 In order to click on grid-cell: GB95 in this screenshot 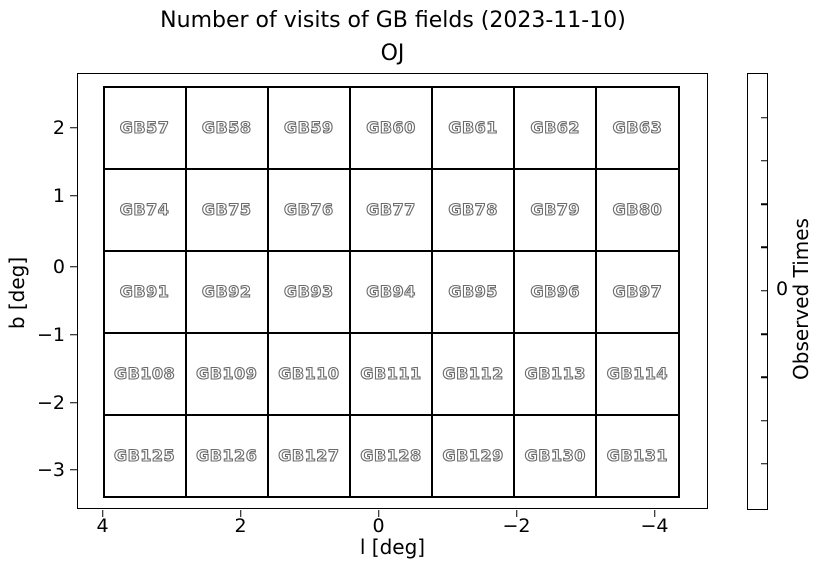, I will do `click(473, 291)`.